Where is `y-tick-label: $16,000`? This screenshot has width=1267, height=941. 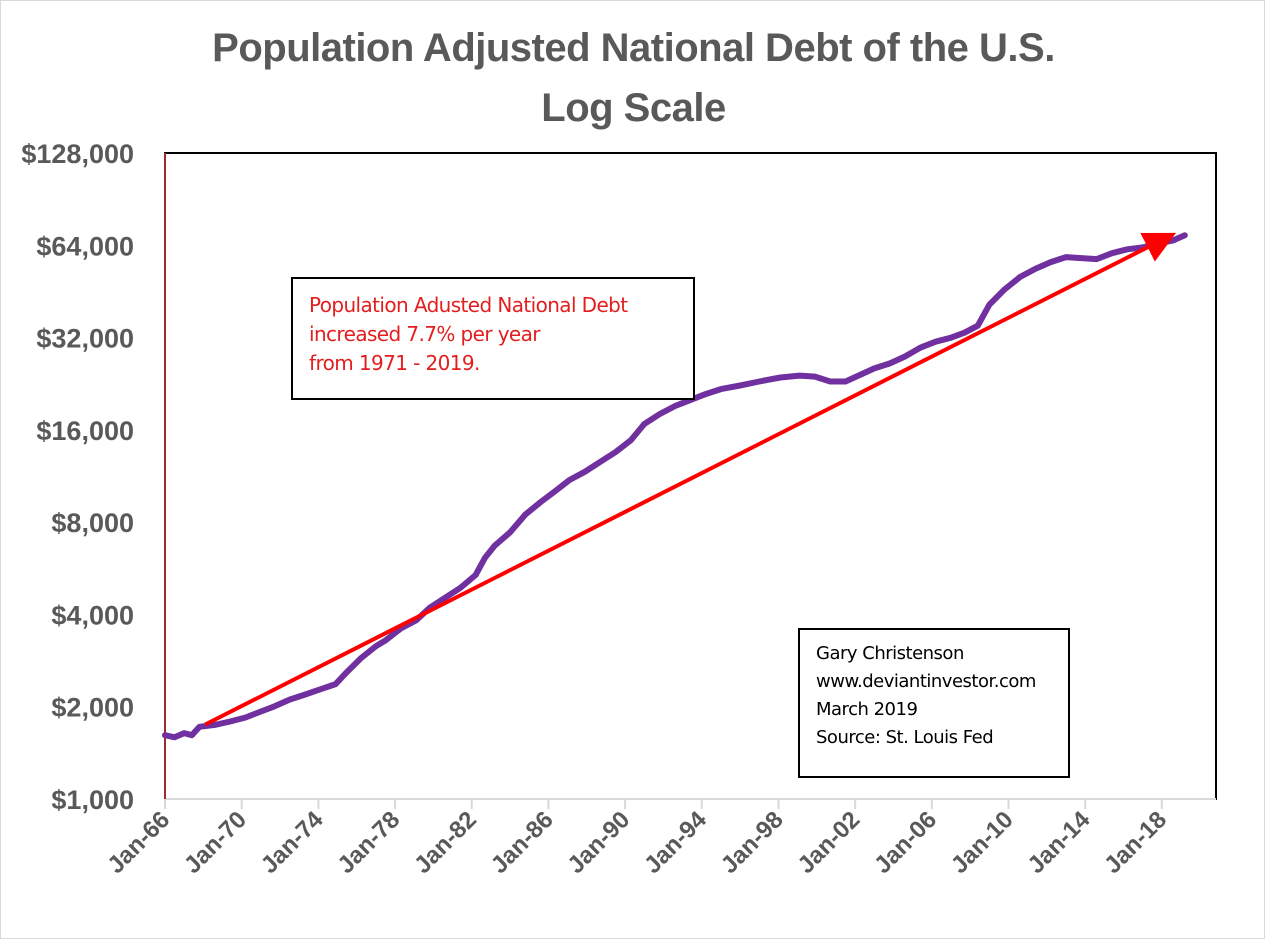
y-tick-label: $16,000 is located at coordinates (85, 431).